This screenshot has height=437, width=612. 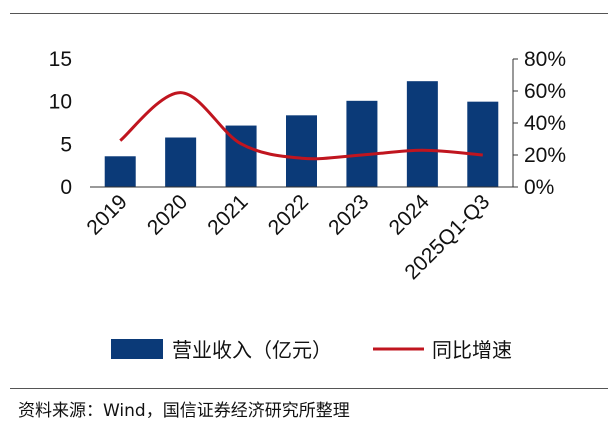 I want to click on x-tick-label: 2021, so click(x=227, y=214).